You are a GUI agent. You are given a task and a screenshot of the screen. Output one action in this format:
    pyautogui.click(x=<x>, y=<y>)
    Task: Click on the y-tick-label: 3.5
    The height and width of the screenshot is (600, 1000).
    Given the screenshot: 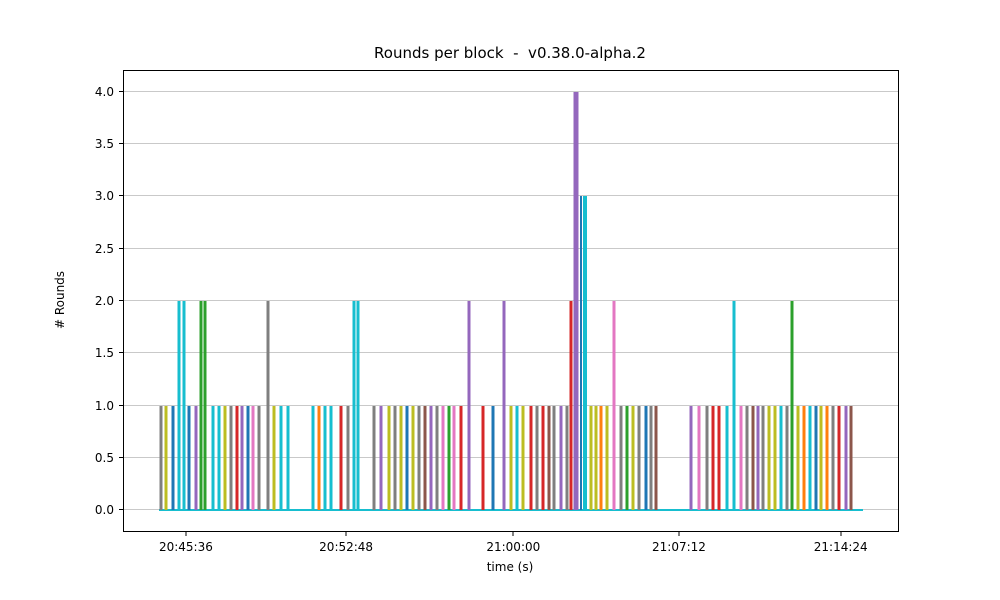 What is the action you would take?
    pyautogui.click(x=104, y=144)
    